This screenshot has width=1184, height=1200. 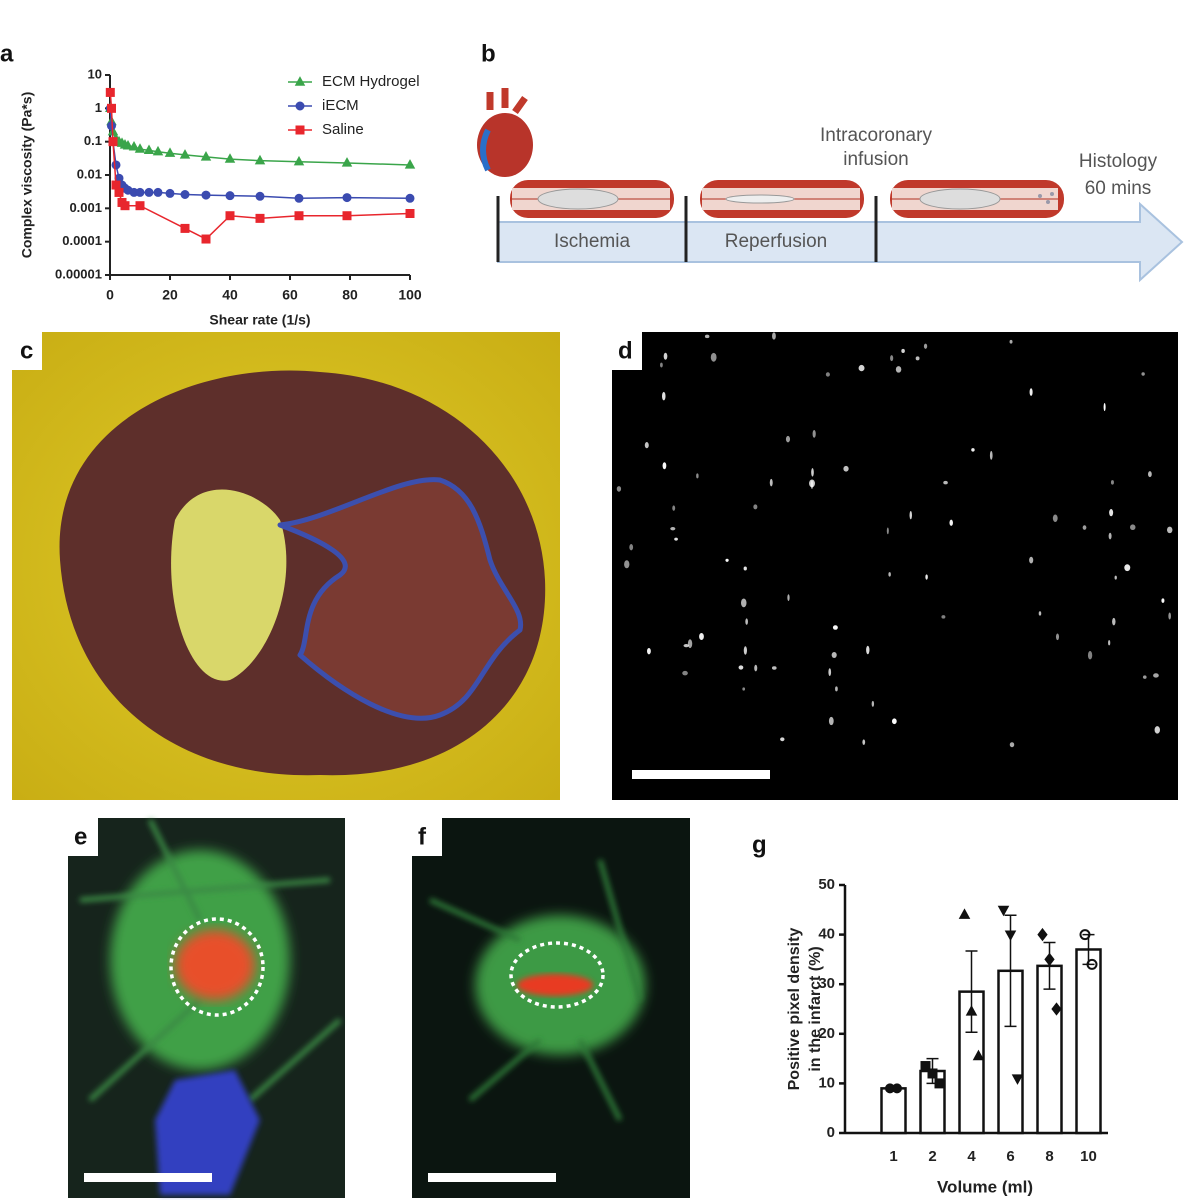 I want to click on legend-marker, so click(x=300, y=106).